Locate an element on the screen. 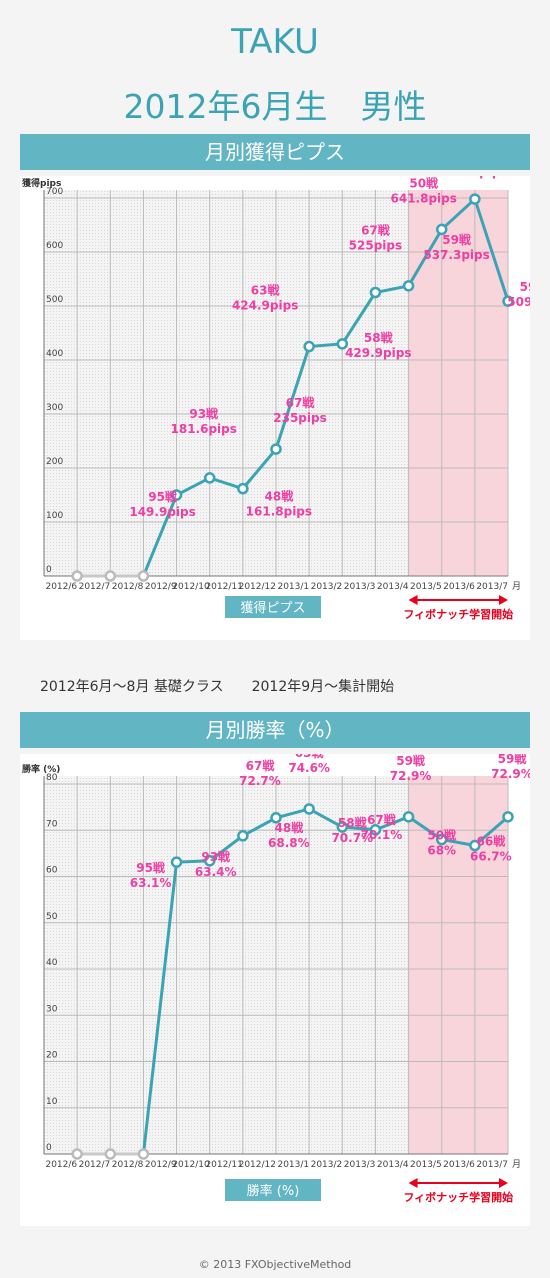 This screenshot has width=550, height=1278. copyright: © 2013 FXObjectiveMethod is located at coordinates (275, 1264).